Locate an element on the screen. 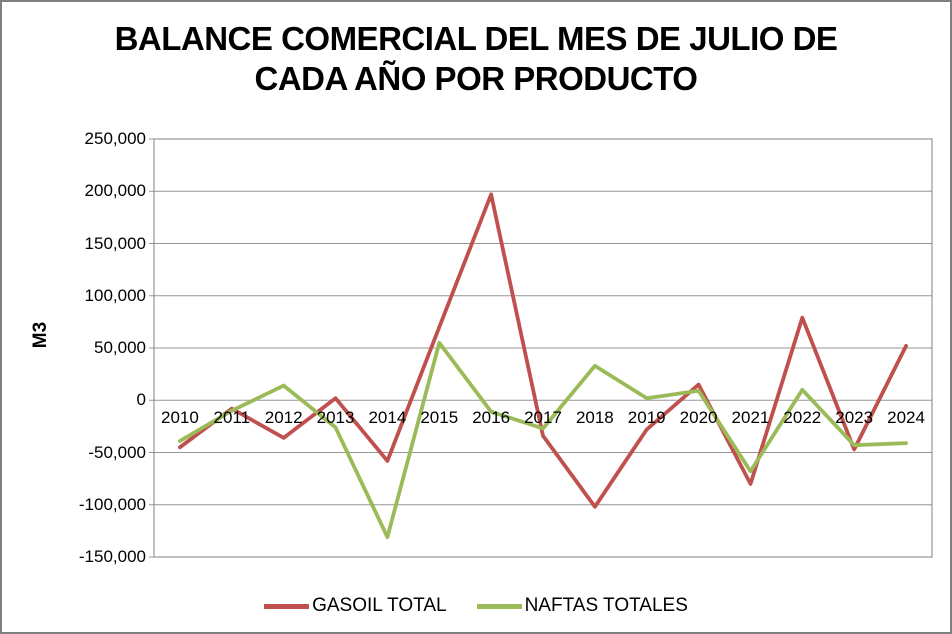 This screenshot has width=952, height=634. legend-label: GASOIL TOTAL is located at coordinates (379, 605).